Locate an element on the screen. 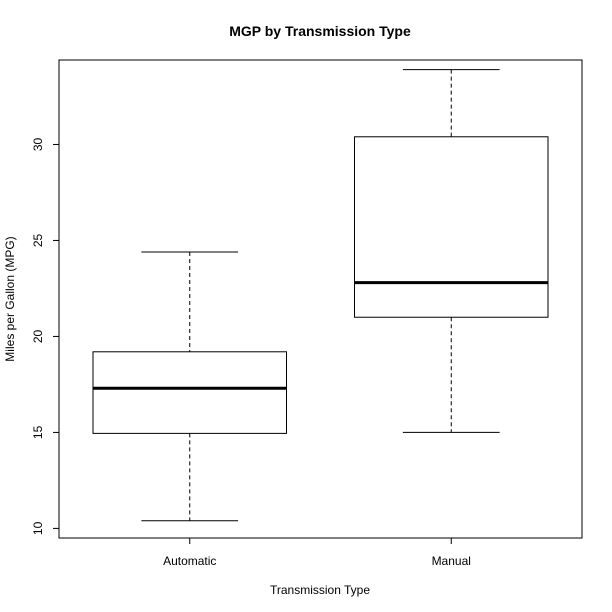 This screenshot has height=612, width=612. y-tick-label: 10 is located at coordinates (38, 528).